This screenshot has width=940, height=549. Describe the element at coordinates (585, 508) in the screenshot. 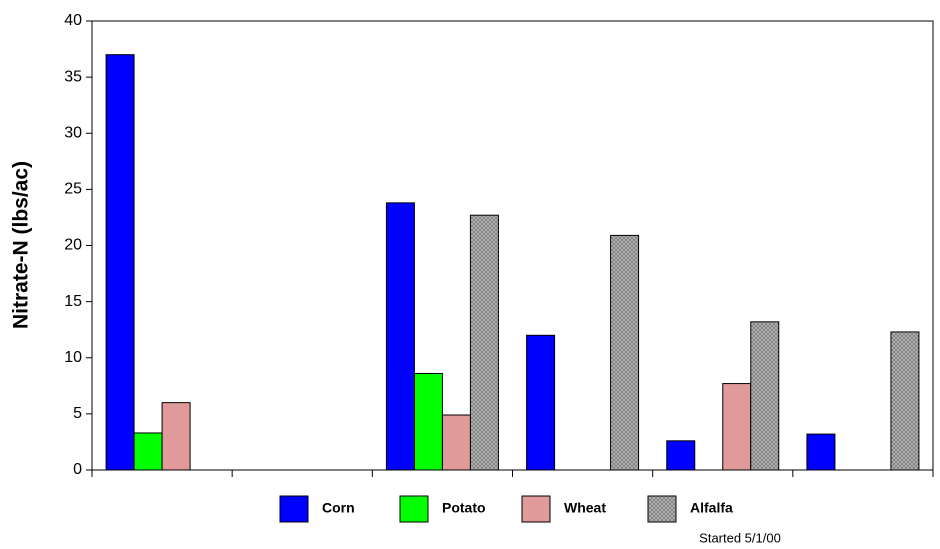

I see `legend-label: Wheat` at that location.